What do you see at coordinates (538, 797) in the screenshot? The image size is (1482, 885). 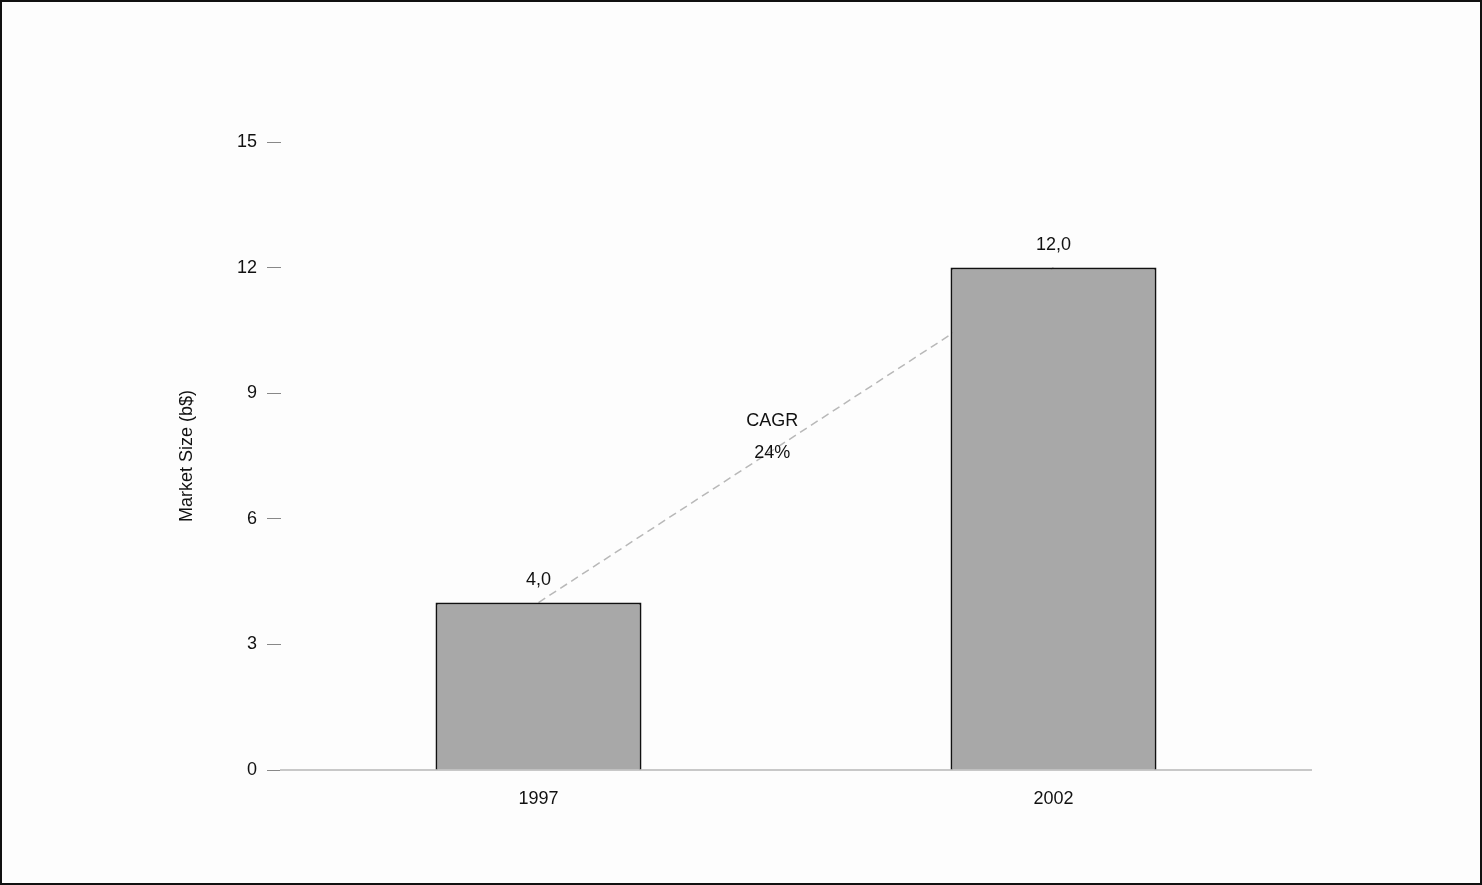 I see `x-tick-label: 1997` at bounding box center [538, 797].